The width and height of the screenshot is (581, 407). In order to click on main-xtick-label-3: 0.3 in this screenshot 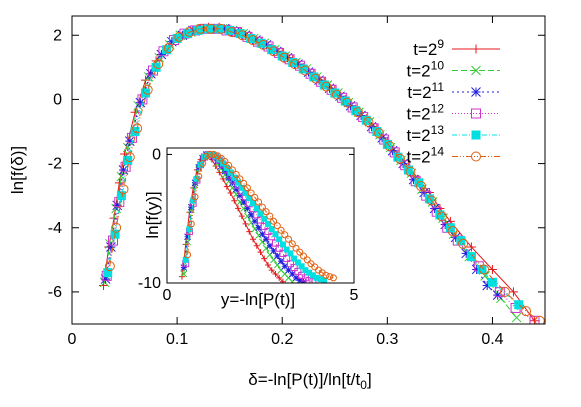, I will do `click(387, 339)`.